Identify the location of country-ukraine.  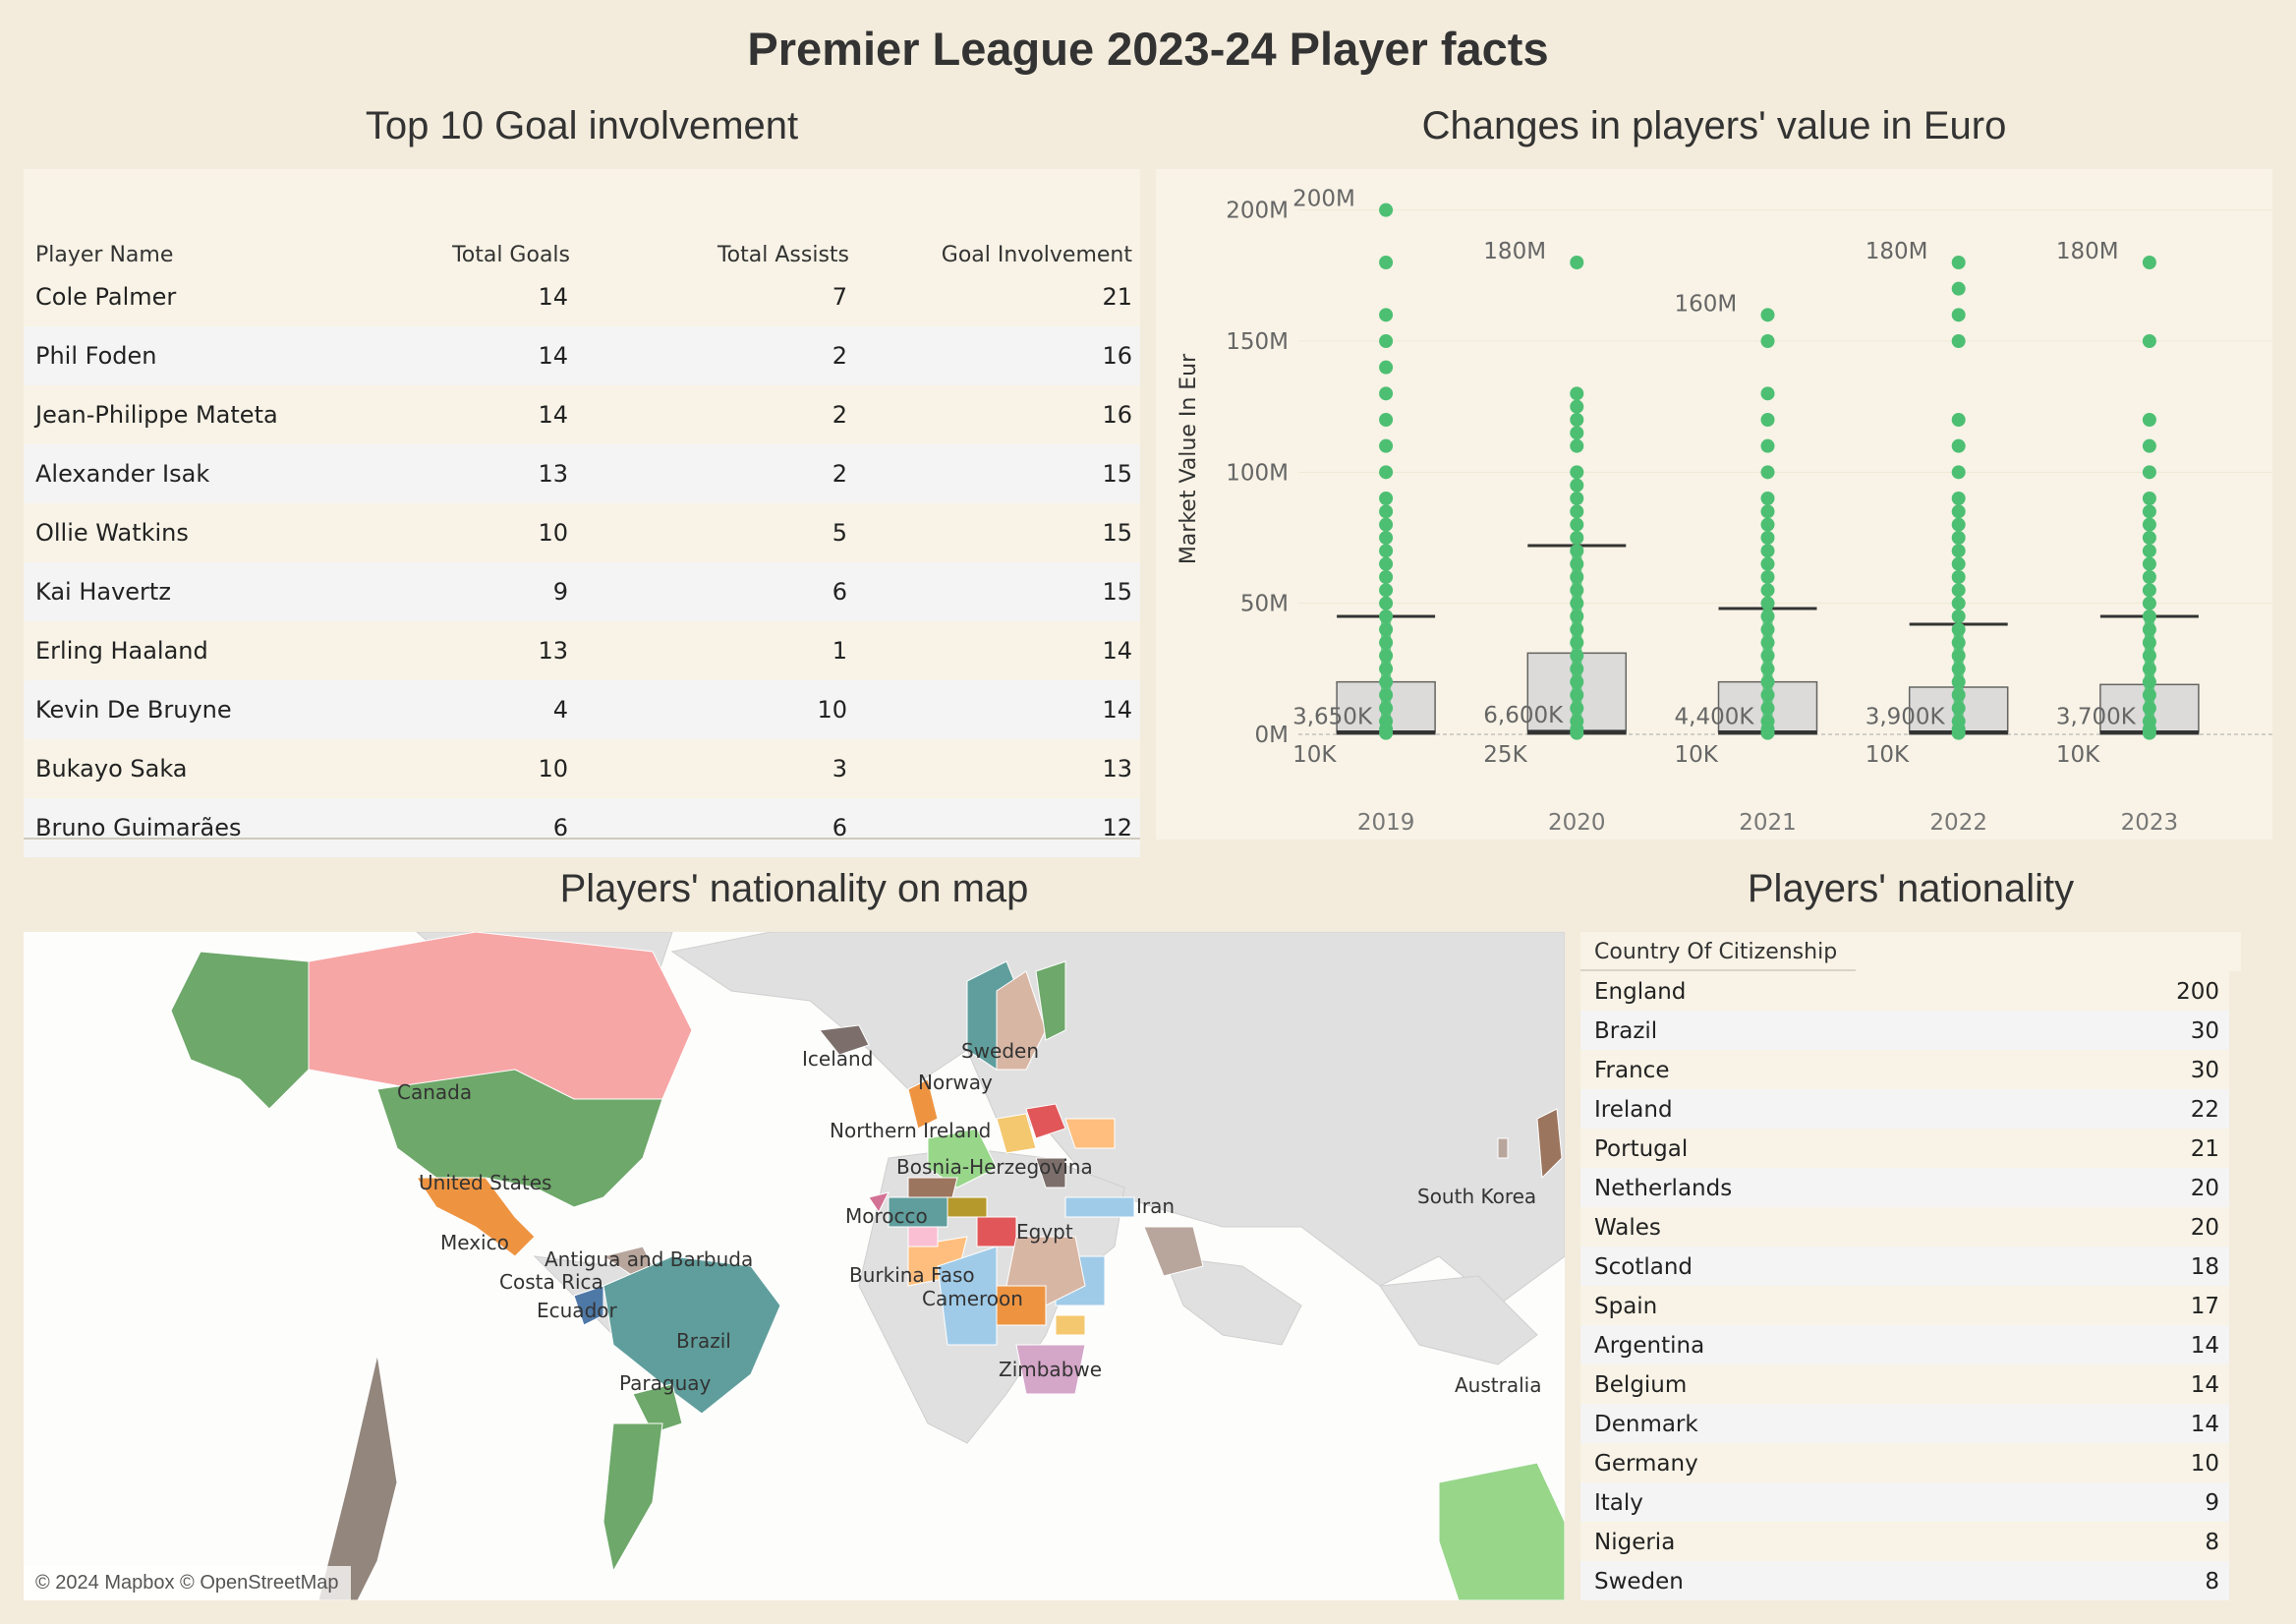
(1090, 1133).